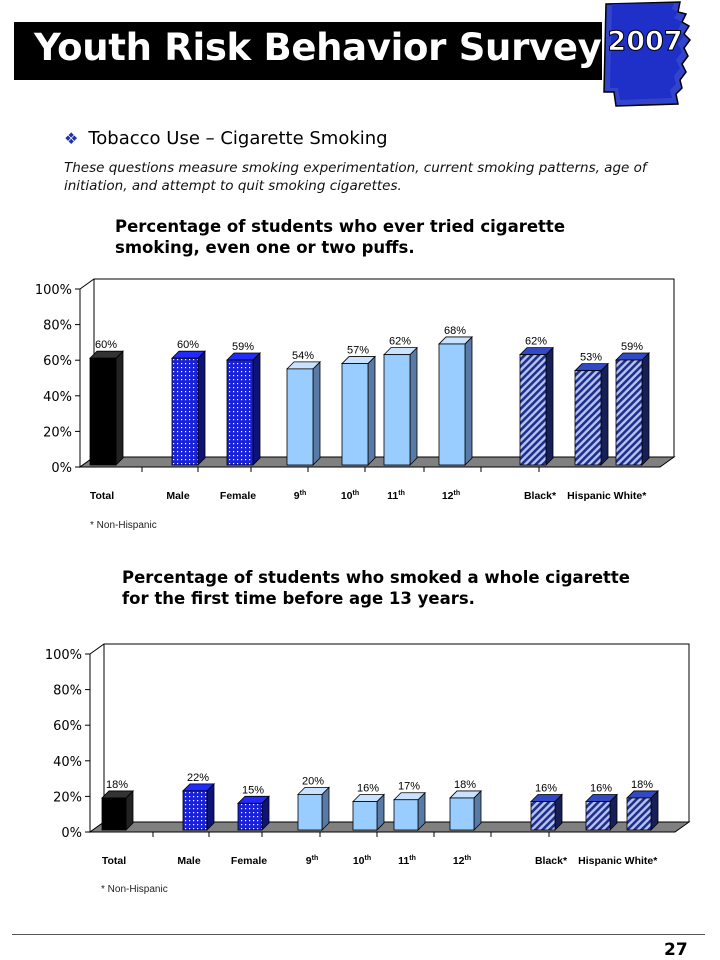 The height and width of the screenshot is (960, 720). What do you see at coordinates (462, 861) in the screenshot?
I see `category-label: 12th` at bounding box center [462, 861].